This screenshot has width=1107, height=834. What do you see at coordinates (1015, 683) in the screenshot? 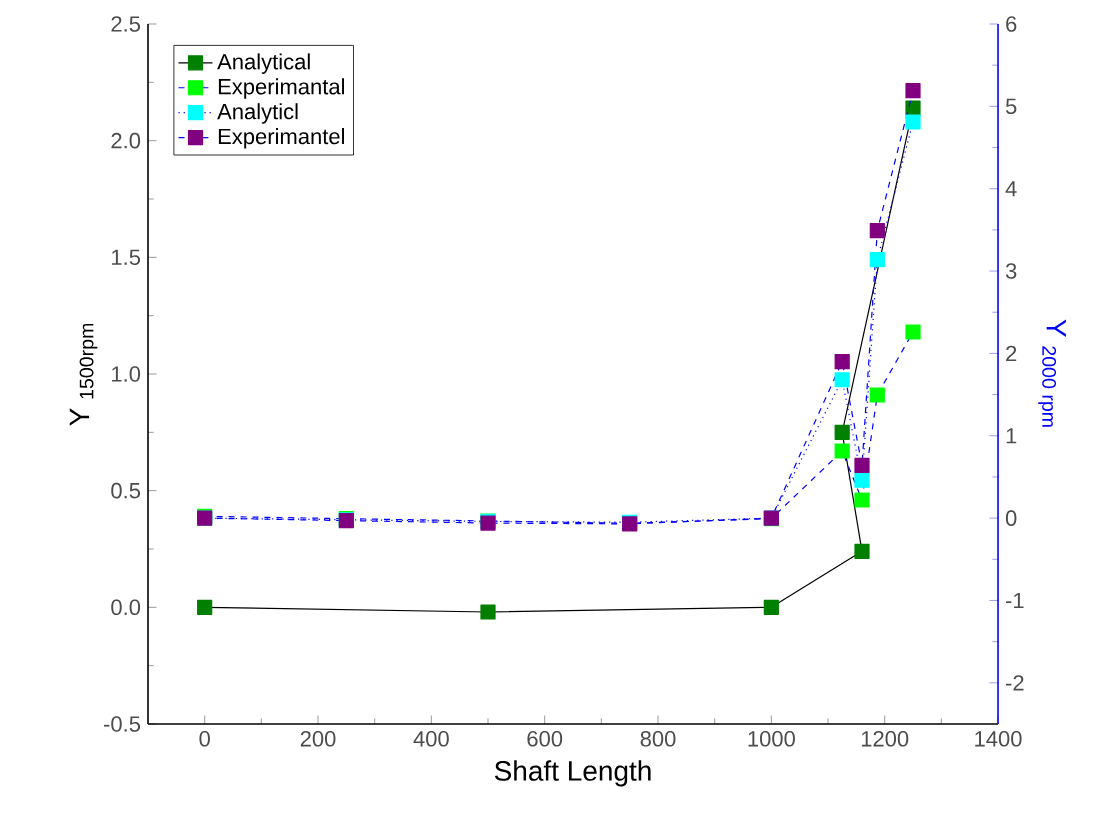
I see `y2-tick-label: -2` at bounding box center [1015, 683].